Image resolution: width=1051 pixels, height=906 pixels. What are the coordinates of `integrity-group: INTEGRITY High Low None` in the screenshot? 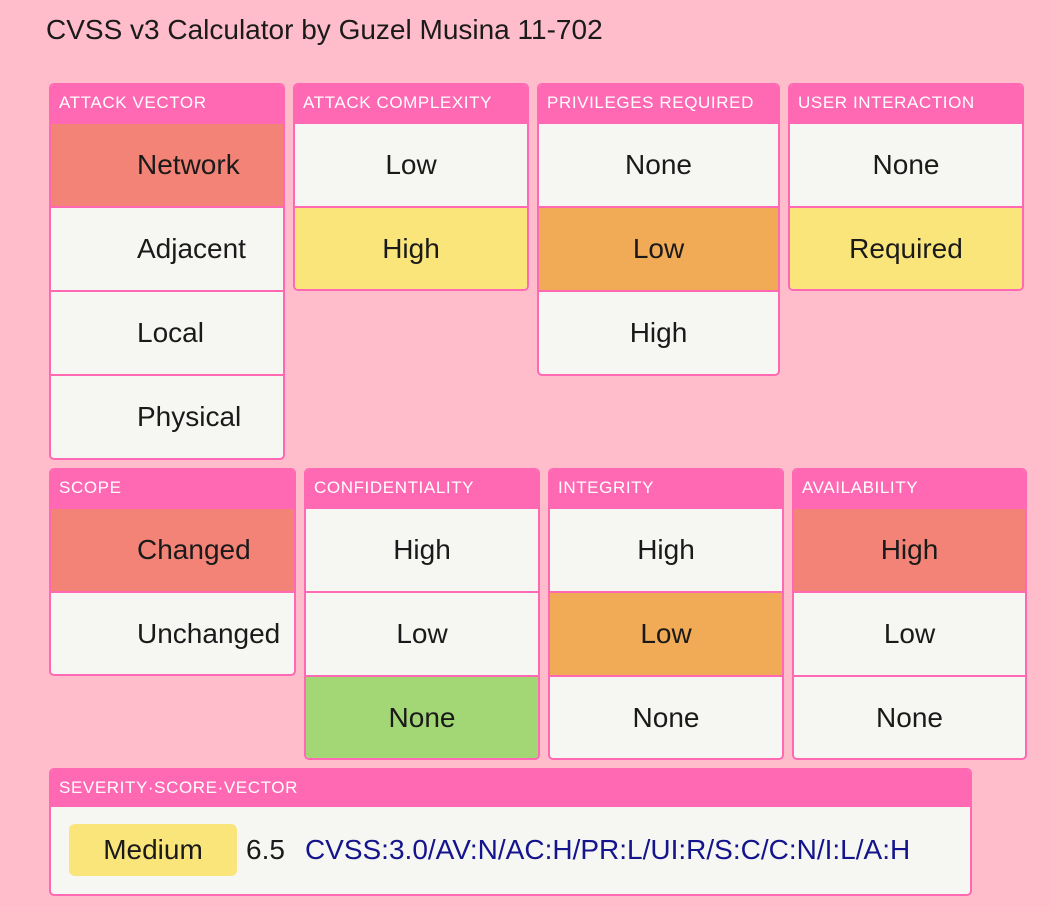 It's located at (666, 614).